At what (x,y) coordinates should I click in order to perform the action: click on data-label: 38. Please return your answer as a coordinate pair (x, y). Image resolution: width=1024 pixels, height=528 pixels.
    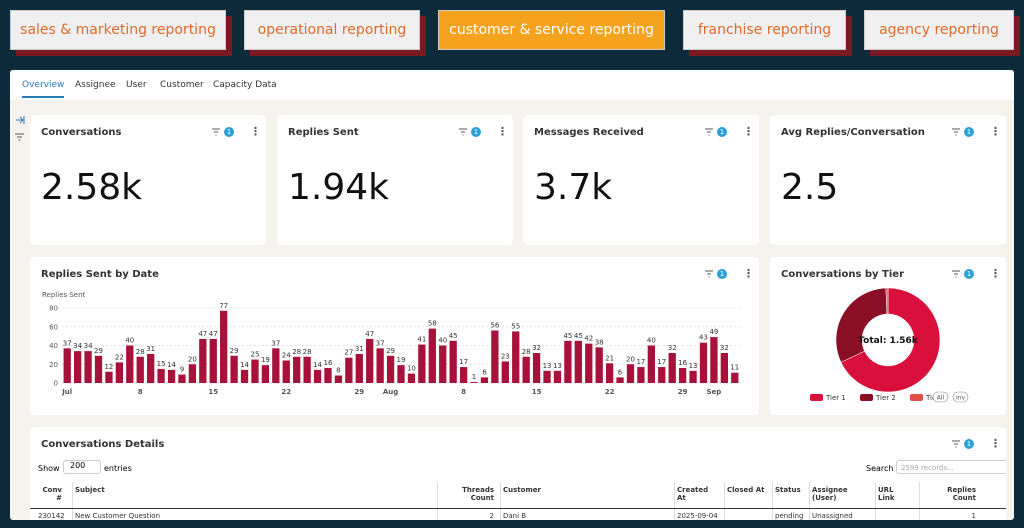
    Looking at the image, I should click on (599, 342).